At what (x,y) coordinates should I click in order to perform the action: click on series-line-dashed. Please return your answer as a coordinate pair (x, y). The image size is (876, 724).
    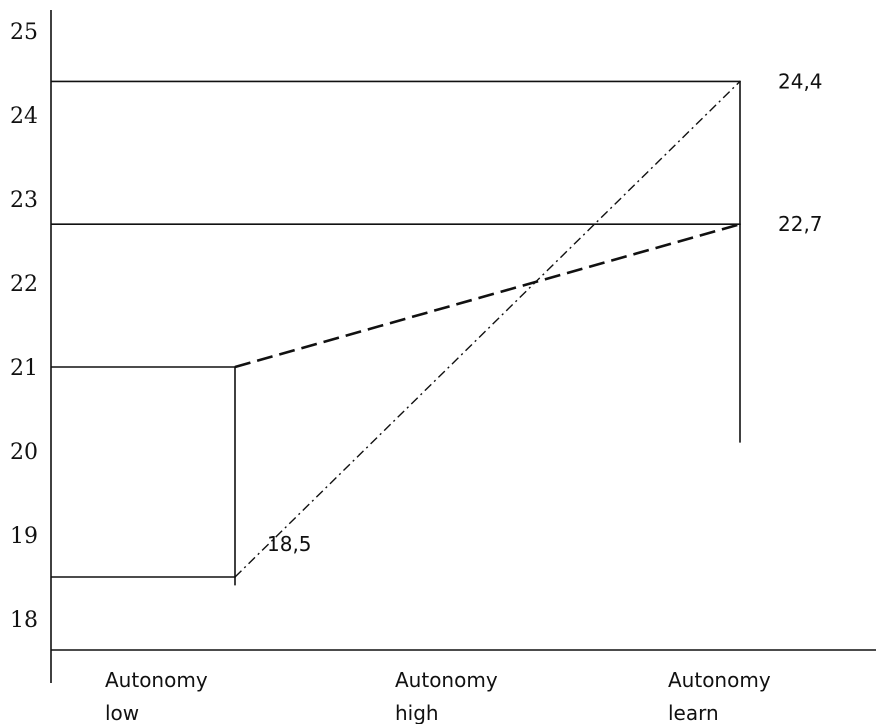
    Looking at the image, I should click on (487, 295).